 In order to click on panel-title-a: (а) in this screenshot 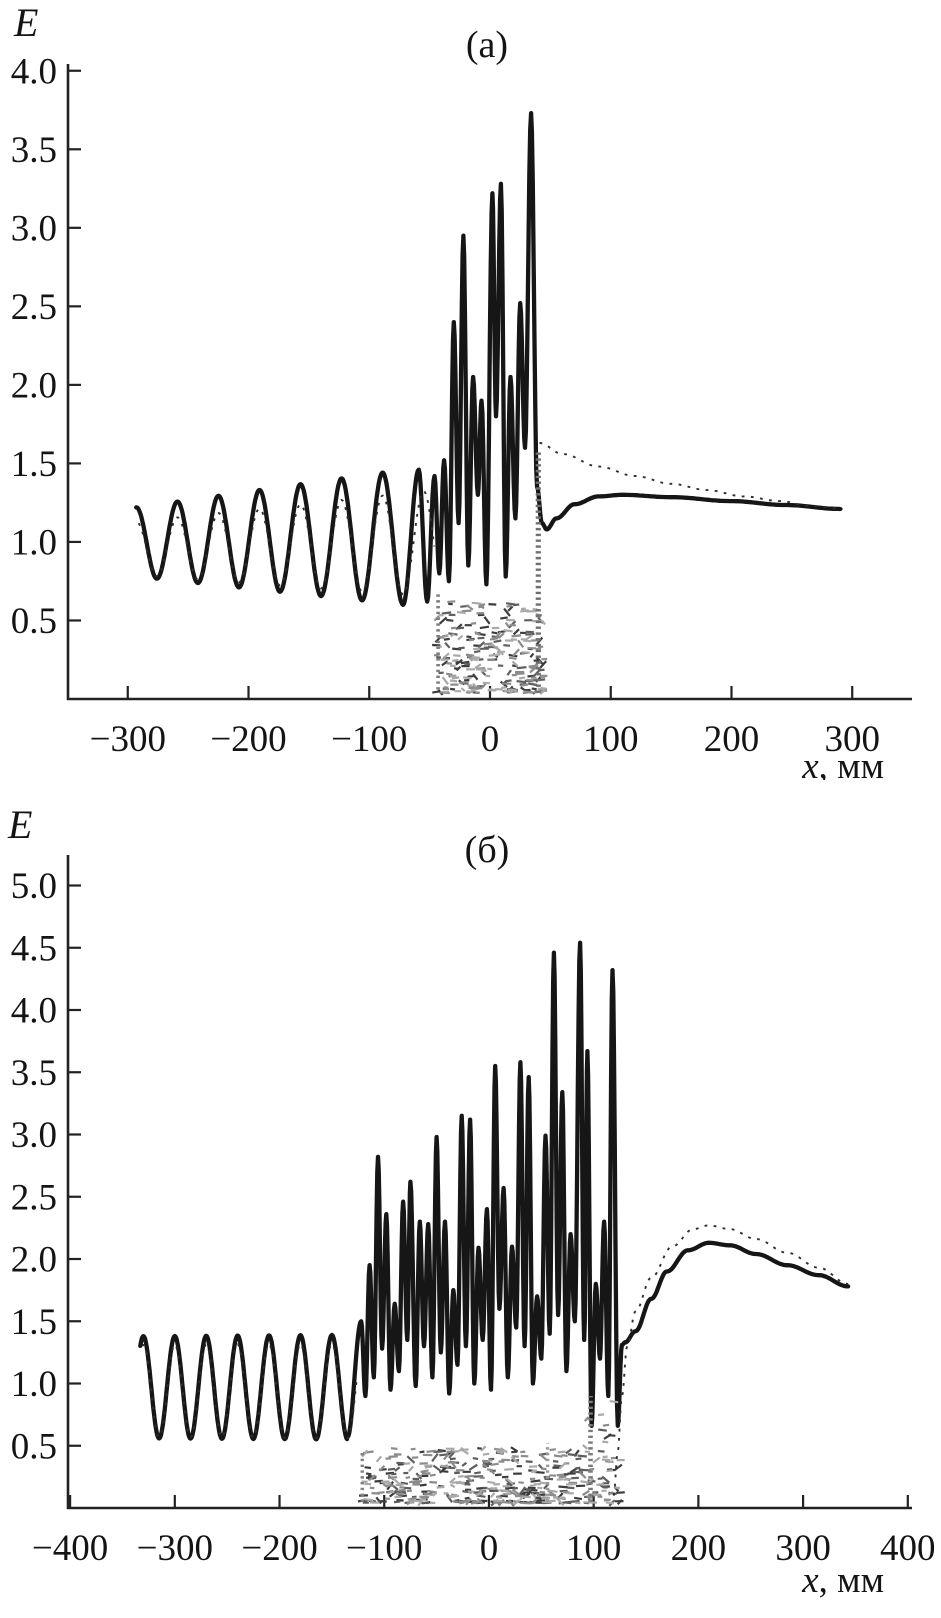, I will do `click(487, 45)`.